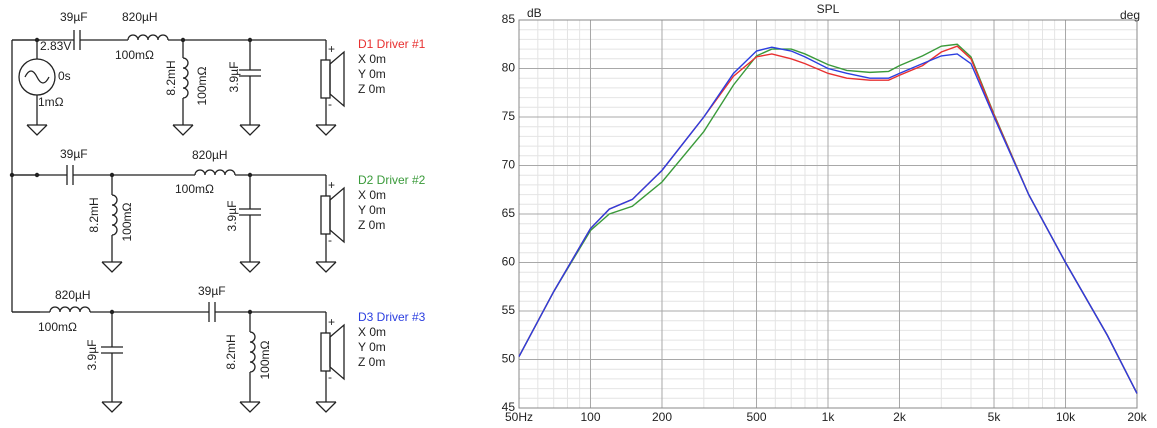 The image size is (1157, 428). What do you see at coordinates (509, 359) in the screenshot?
I see `y-tick-label: 50` at bounding box center [509, 359].